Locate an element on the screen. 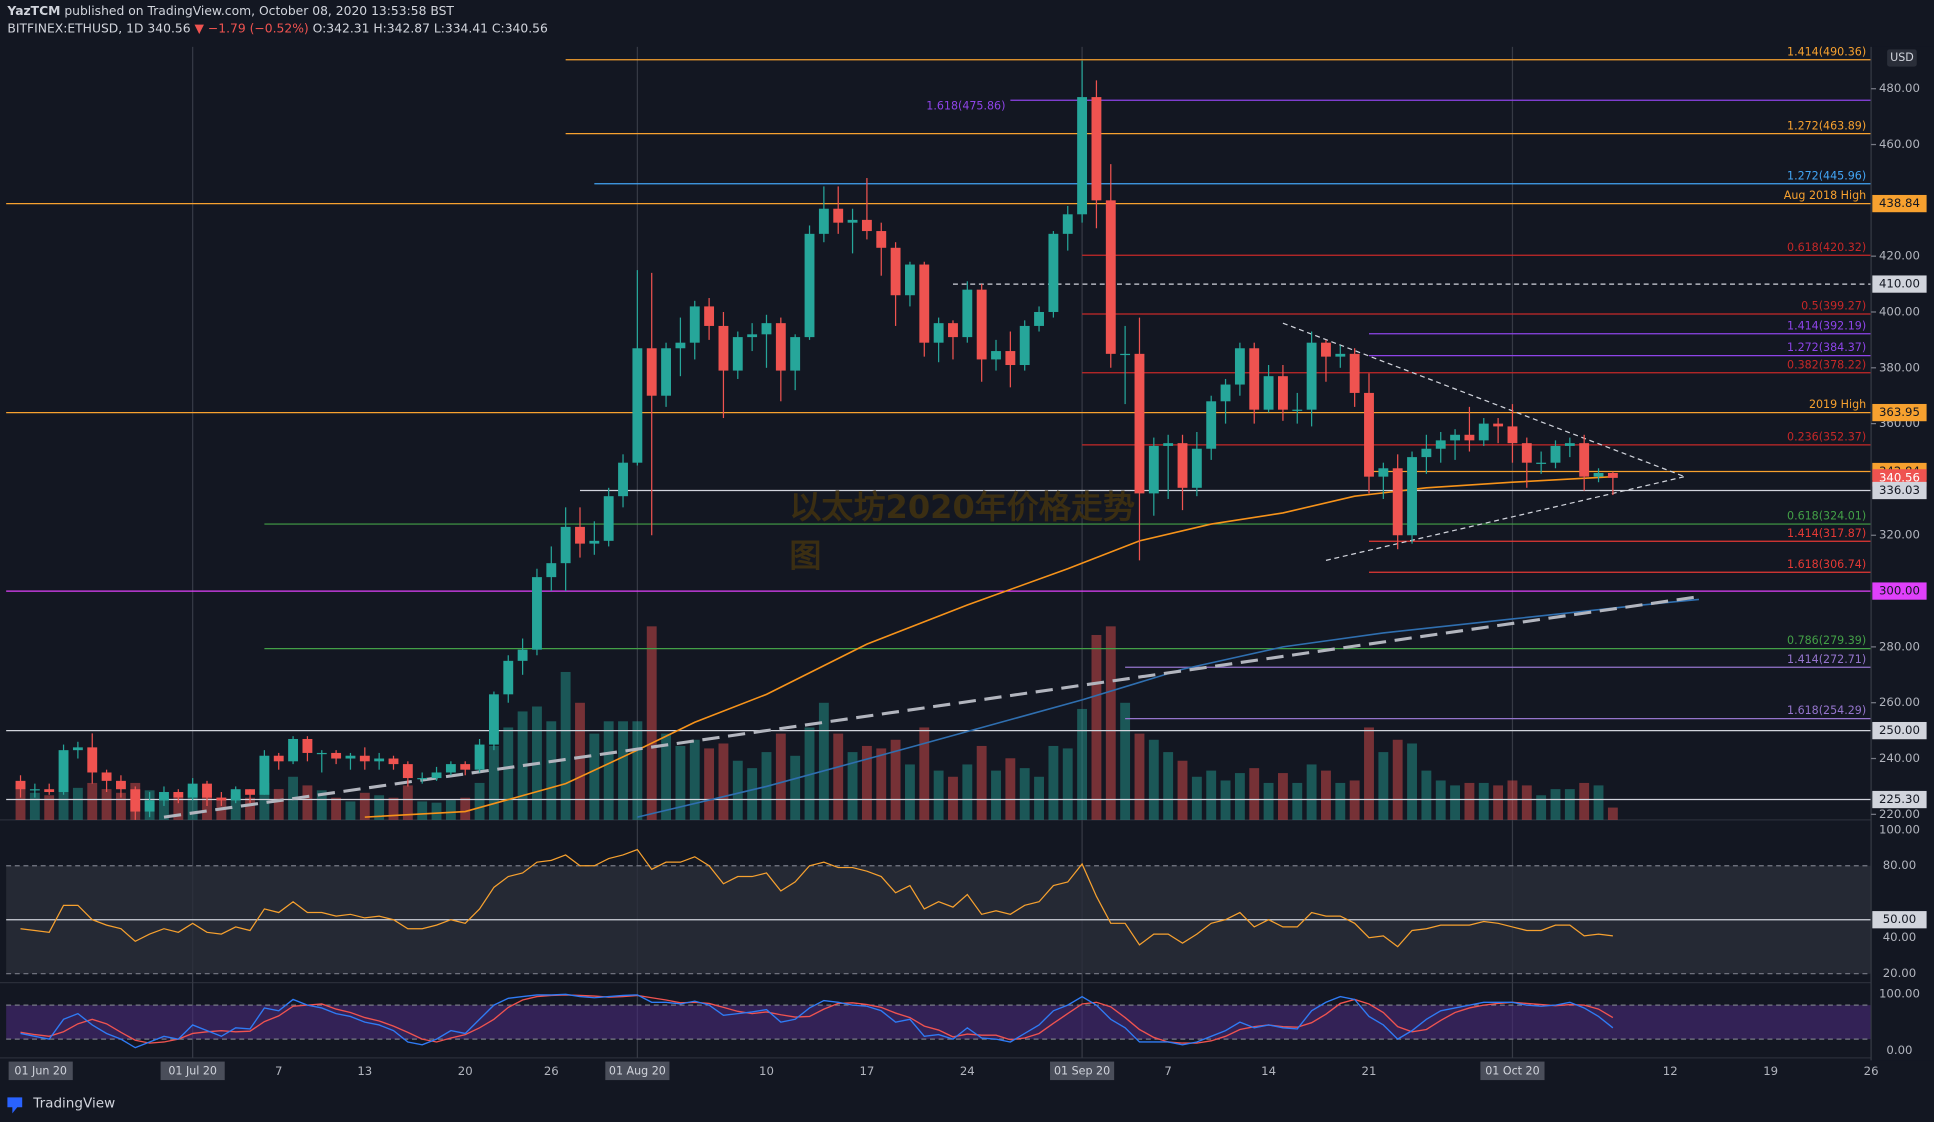 The width and height of the screenshot is (1934, 1122). y-tick-label: 480.00 is located at coordinates (1899, 88).